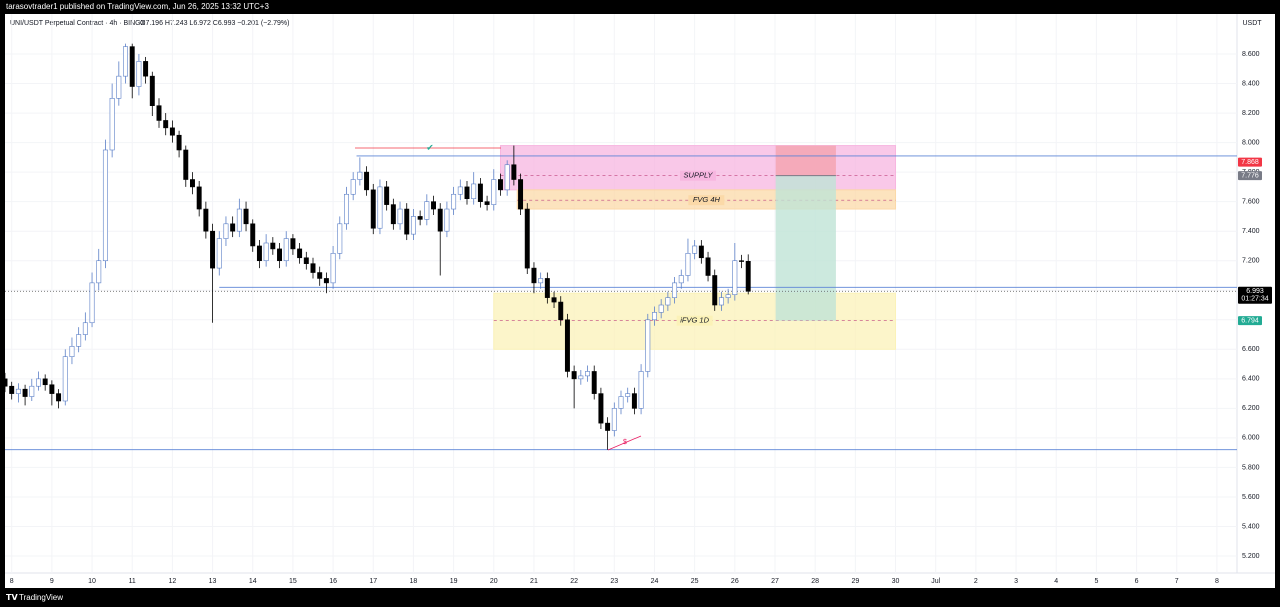  I want to click on y-tick-label: 5.800, so click(1251, 467).